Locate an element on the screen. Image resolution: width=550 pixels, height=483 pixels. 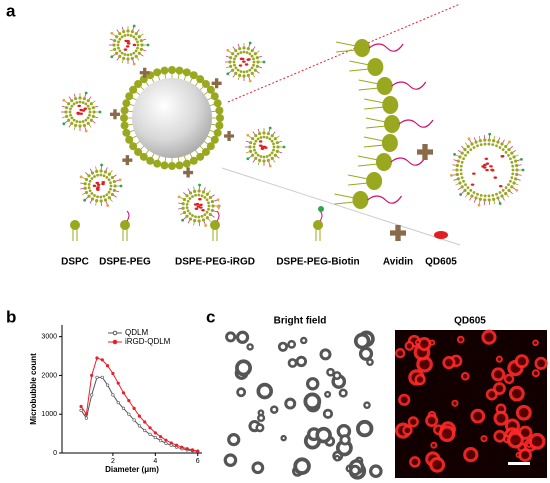
qdlm is located at coordinates (265, 147).